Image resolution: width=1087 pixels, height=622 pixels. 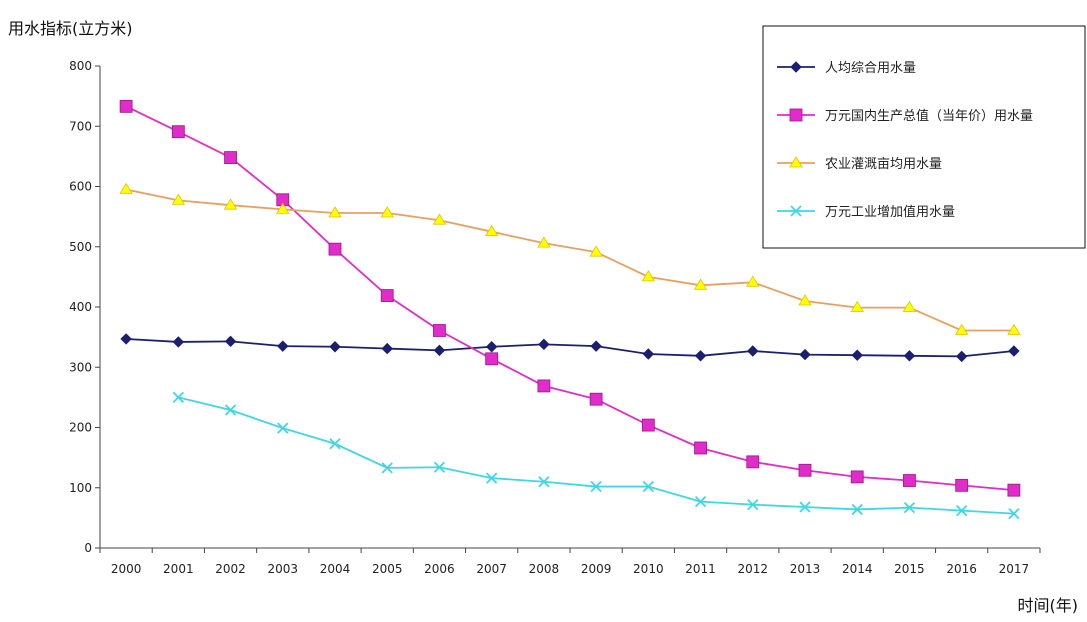 I want to click on y-tick-label: 300, so click(x=80, y=367).